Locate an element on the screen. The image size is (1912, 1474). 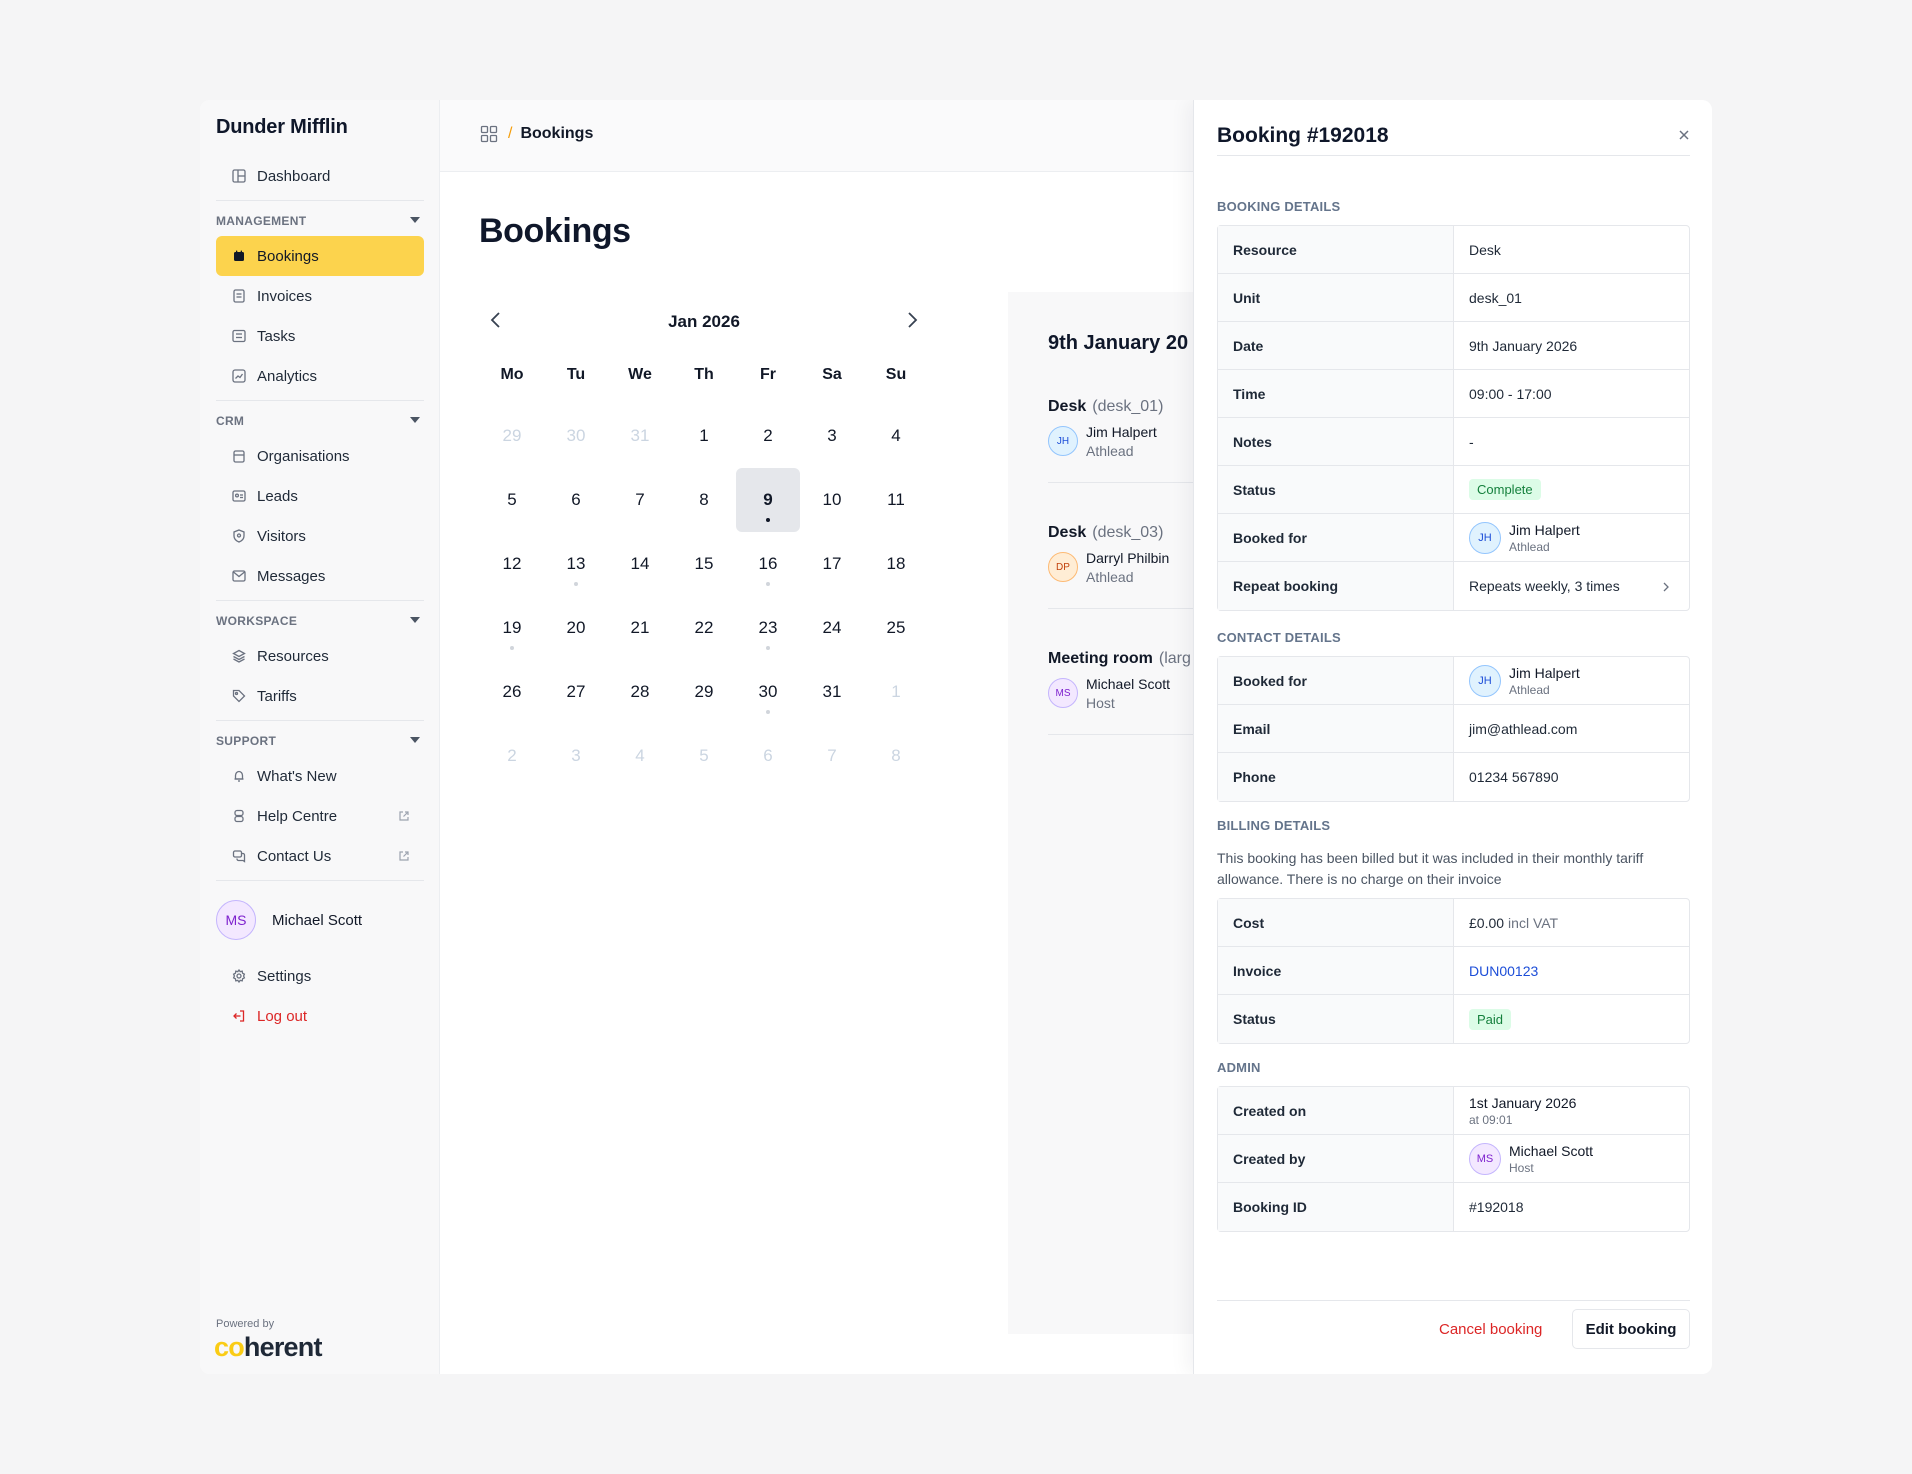
day-number: 9 is located at coordinates (768, 499).